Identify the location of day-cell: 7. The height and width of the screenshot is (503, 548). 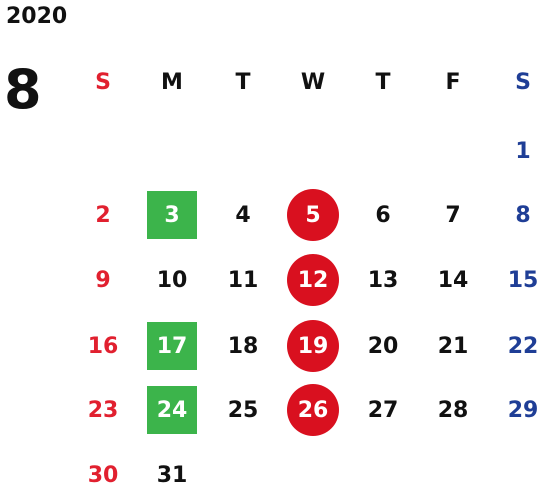
(453, 215).